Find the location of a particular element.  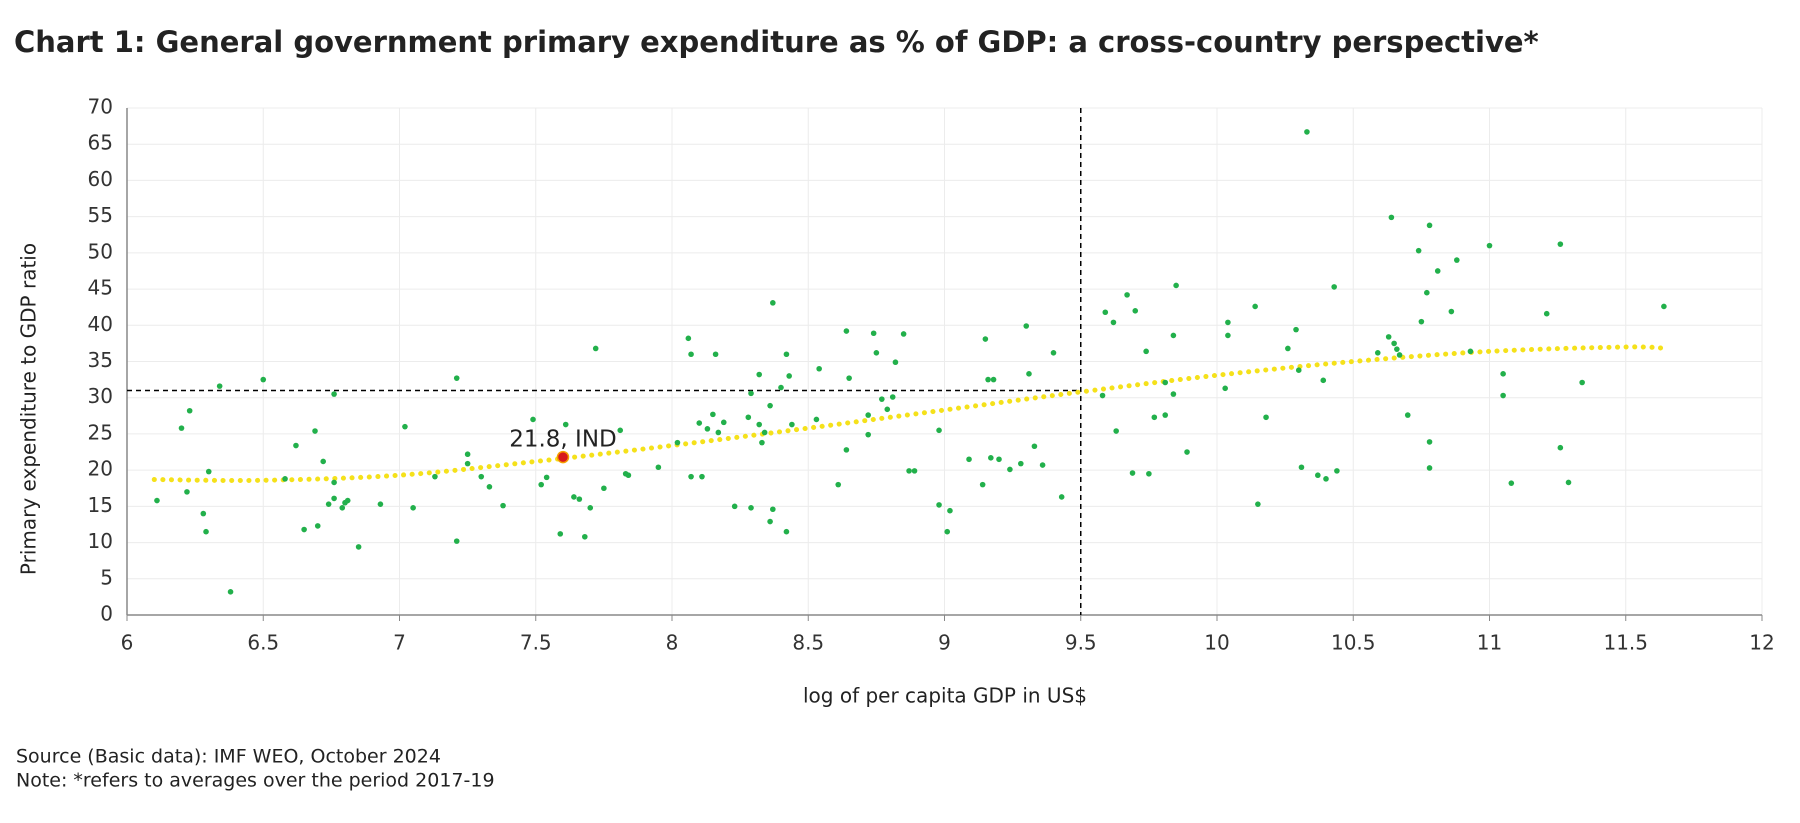

highlight-label: 21.8, IND is located at coordinates (563, 440).